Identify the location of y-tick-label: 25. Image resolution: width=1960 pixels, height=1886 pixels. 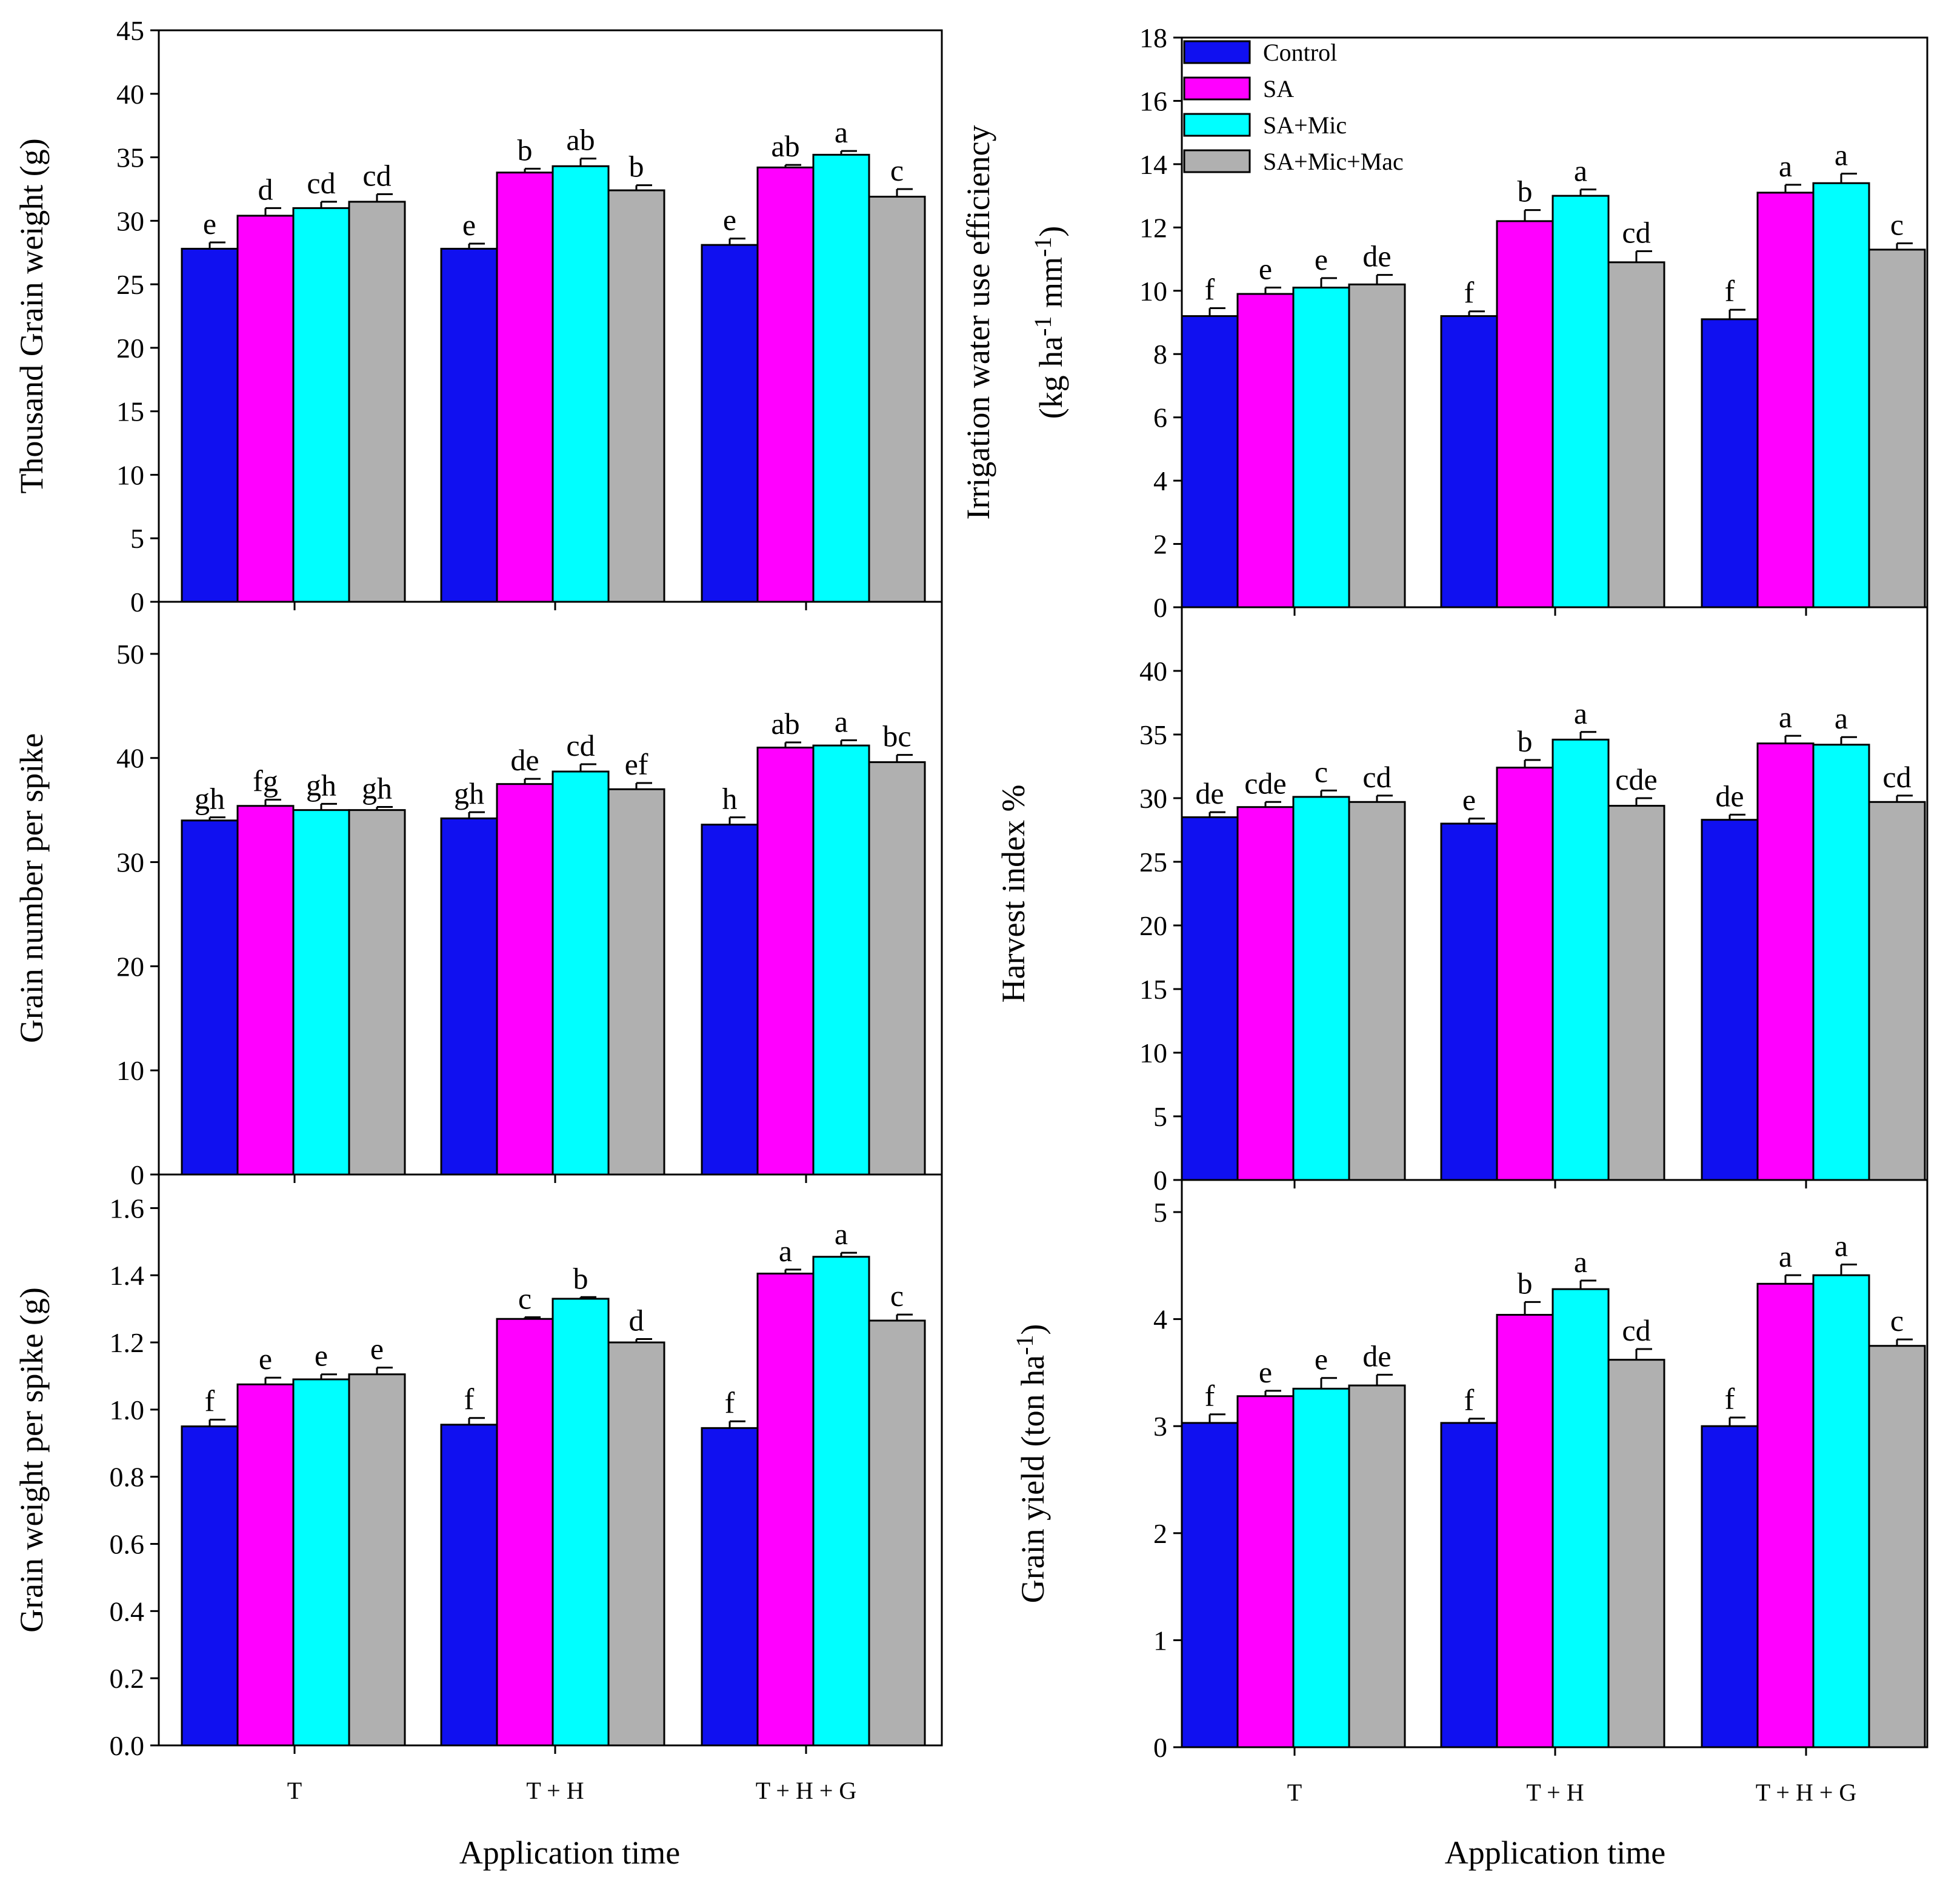
(1153, 862).